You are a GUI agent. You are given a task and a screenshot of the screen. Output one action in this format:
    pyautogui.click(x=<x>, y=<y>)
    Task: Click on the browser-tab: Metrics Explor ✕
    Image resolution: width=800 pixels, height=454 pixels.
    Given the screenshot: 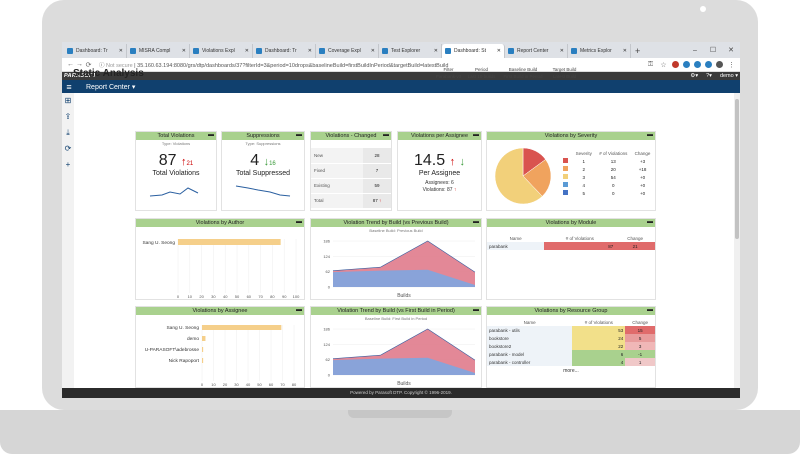 What is the action you would take?
    pyautogui.click(x=599, y=51)
    